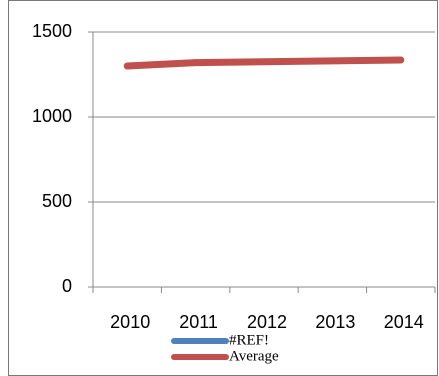 This screenshot has height=376, width=439. Describe the element at coordinates (130, 322) in the screenshot. I see `x-tick-label: 2010` at that location.